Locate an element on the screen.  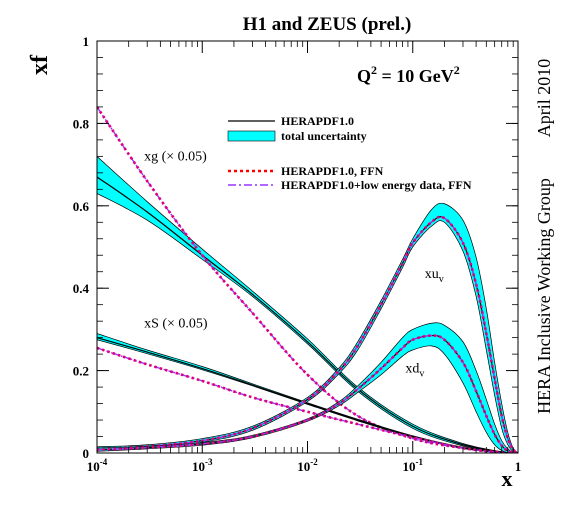
y-axis-label: xf is located at coordinates (40, 64).